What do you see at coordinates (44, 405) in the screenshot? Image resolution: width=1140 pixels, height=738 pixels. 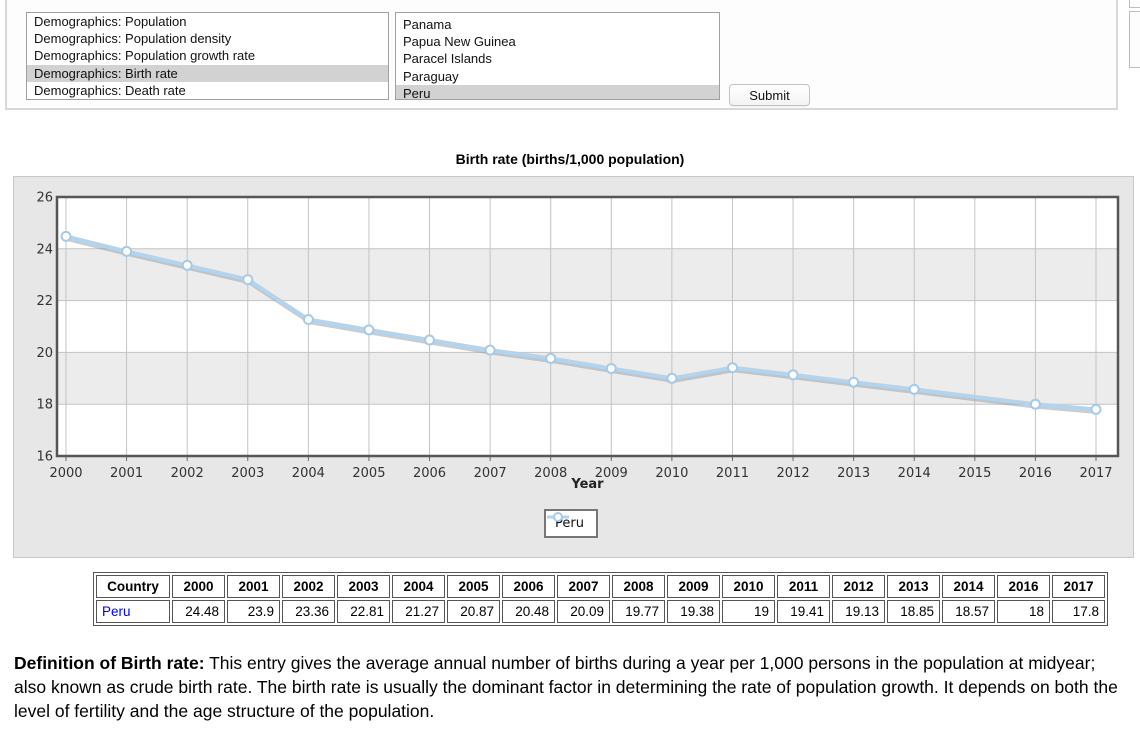 I see `svg-text: 18` at bounding box center [44, 405].